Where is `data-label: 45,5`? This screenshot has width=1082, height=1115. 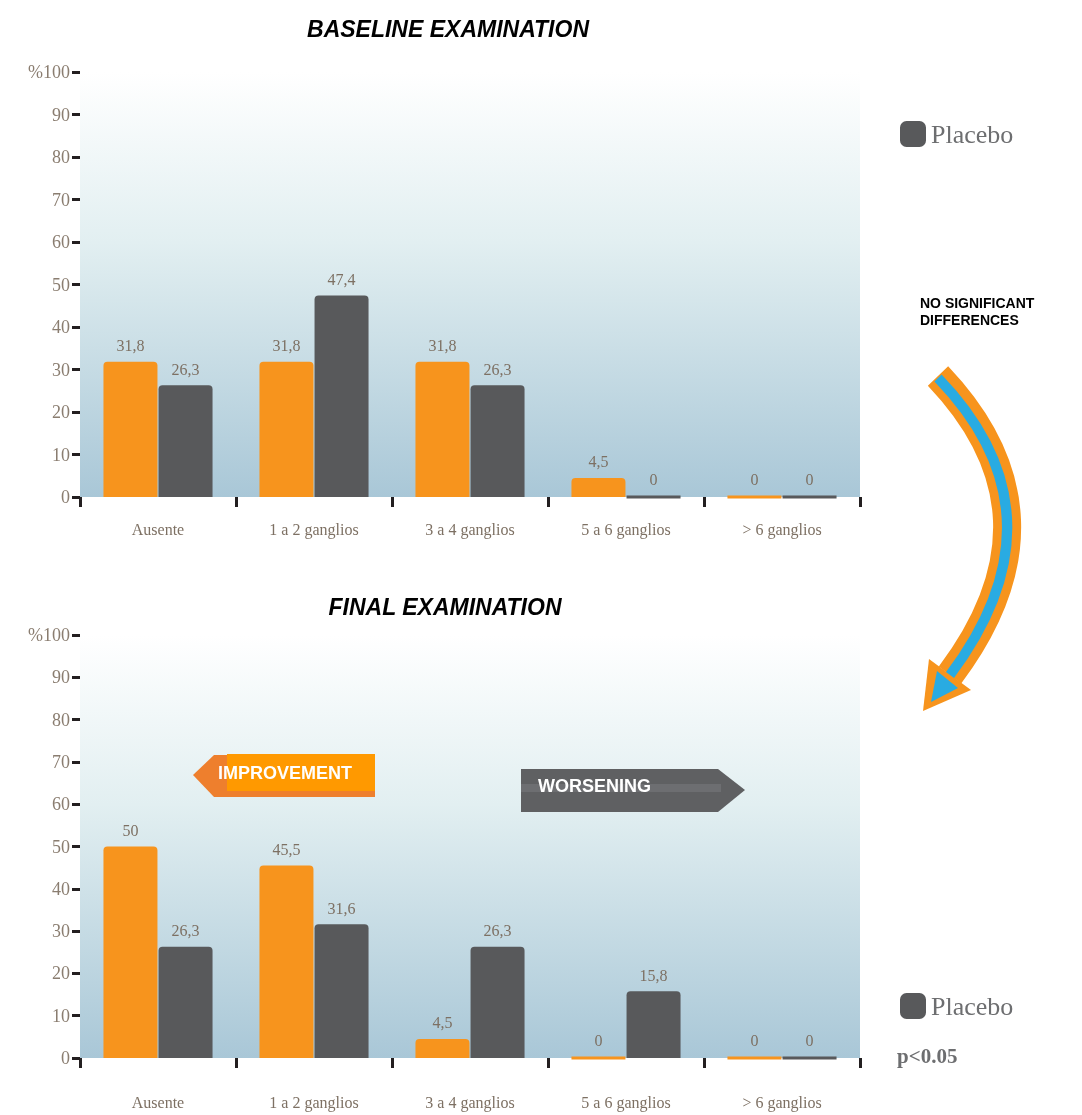 data-label: 45,5 is located at coordinates (286, 850).